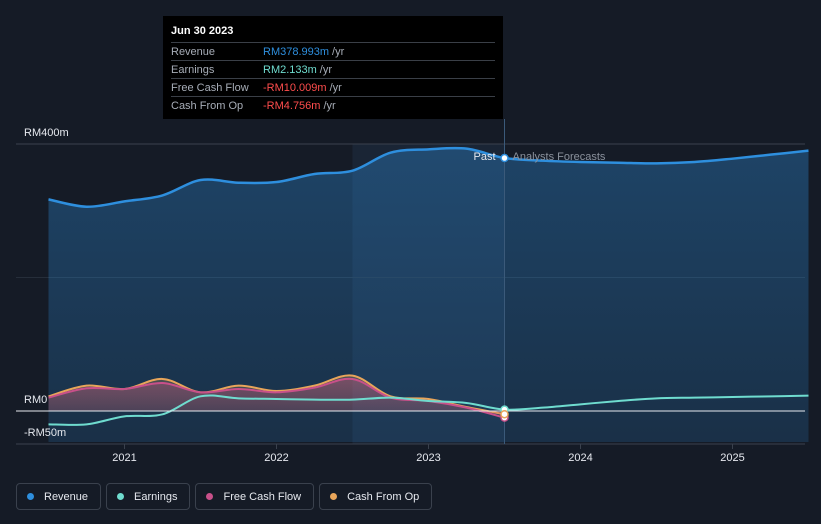 This screenshot has width=821, height=524. Describe the element at coordinates (428, 177) in the screenshot. I see `revenue-line` at that location.